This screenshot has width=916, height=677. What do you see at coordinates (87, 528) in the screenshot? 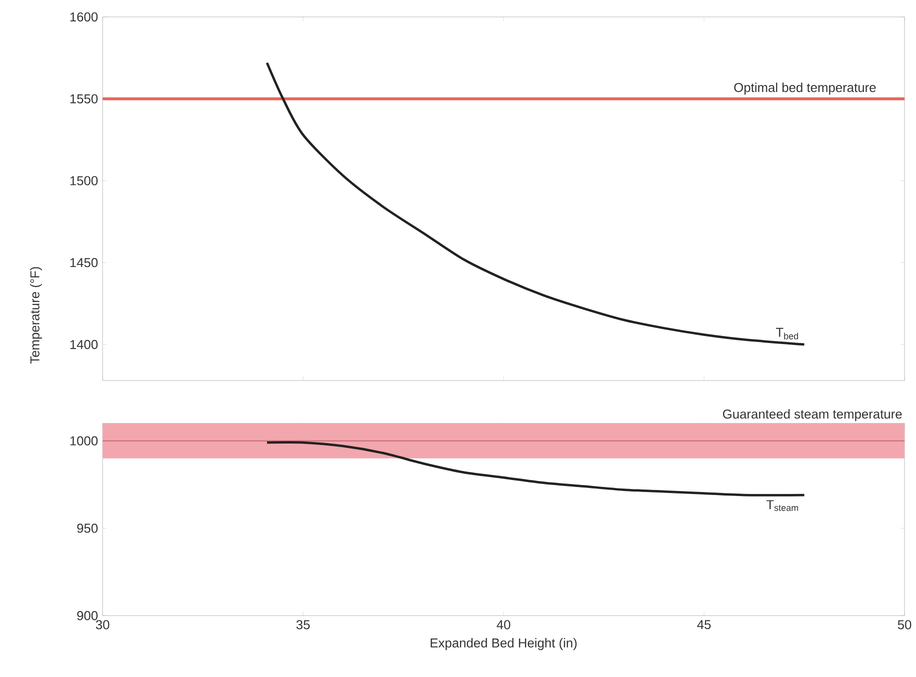
I see `y-tick-label: 950` at bounding box center [87, 528].